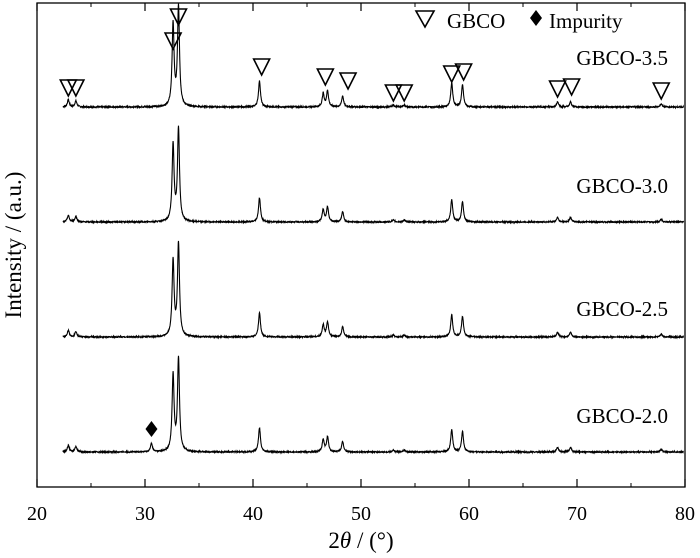 This screenshot has height=558, width=700. I want to click on series-label-GBCO-2.0: GBCO-2.0, so click(622, 416).